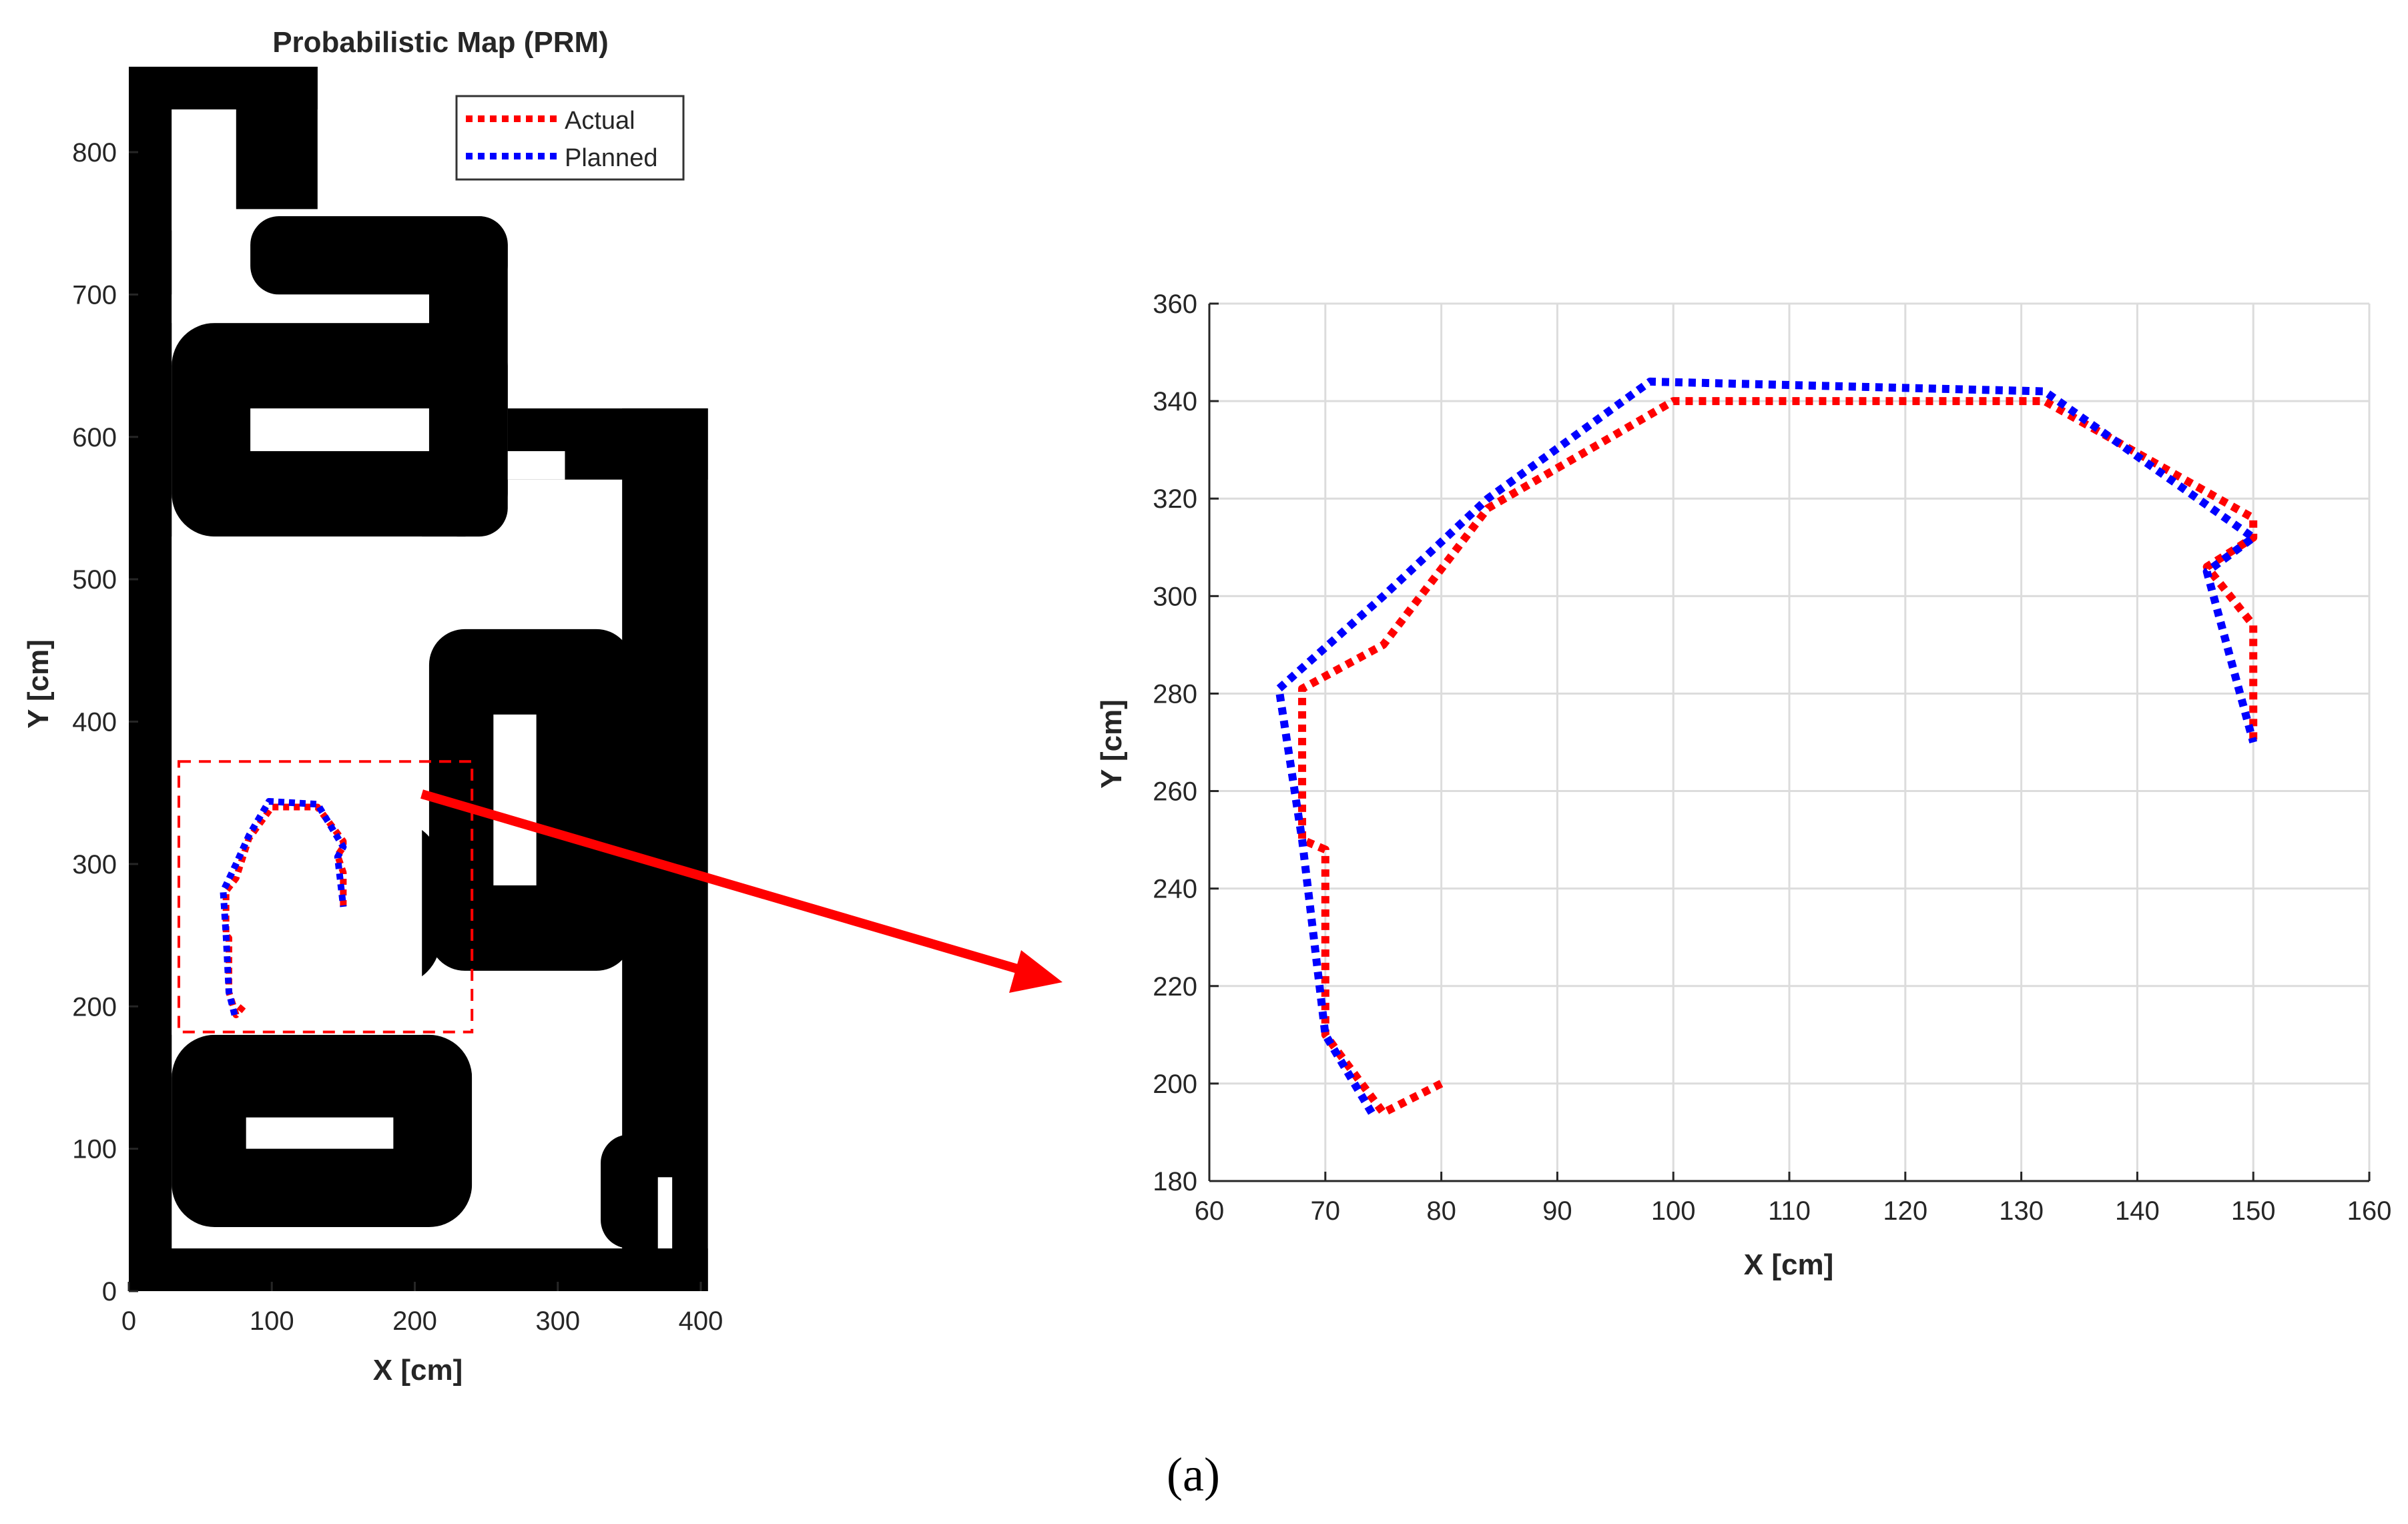 The width and height of the screenshot is (2408, 1524). I want to click on legend-box, so click(570, 138).